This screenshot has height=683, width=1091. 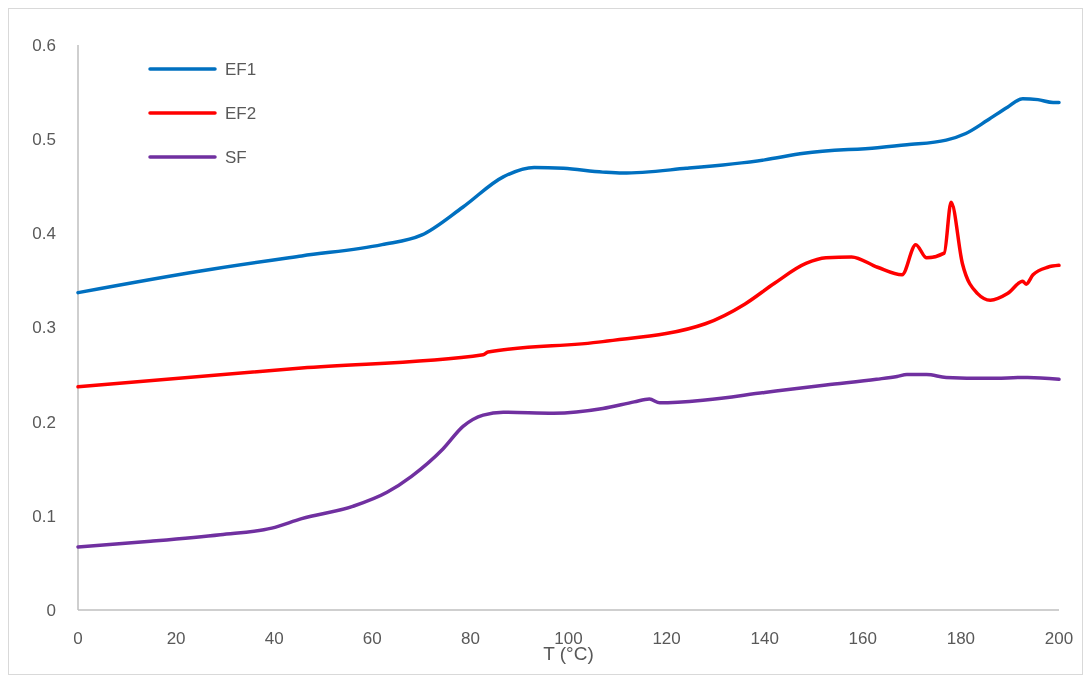 What do you see at coordinates (44, 328) in the screenshot?
I see `y-tick-label: 0.3` at bounding box center [44, 328].